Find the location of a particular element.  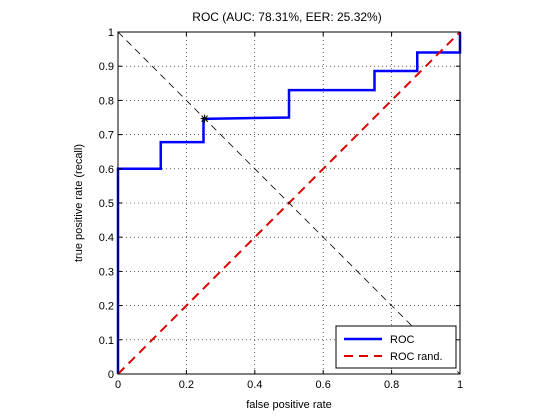

y-tick-label: 0.6 is located at coordinates (106, 170).